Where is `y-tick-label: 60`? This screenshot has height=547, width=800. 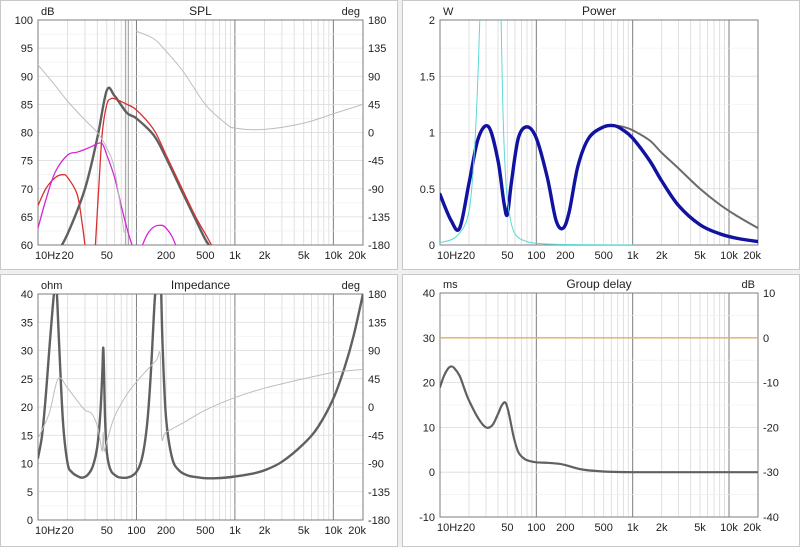 y-tick-label: 60 is located at coordinates (27, 246).